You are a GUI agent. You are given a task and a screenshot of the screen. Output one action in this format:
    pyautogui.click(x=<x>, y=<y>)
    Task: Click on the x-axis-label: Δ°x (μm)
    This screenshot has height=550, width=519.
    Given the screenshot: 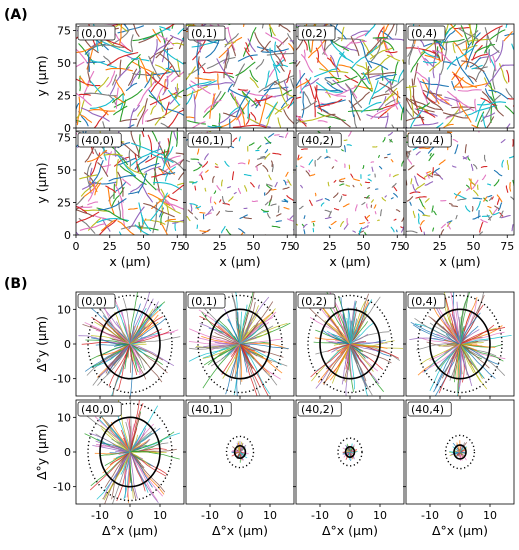 What is the action you would take?
    pyautogui.click(x=130, y=530)
    